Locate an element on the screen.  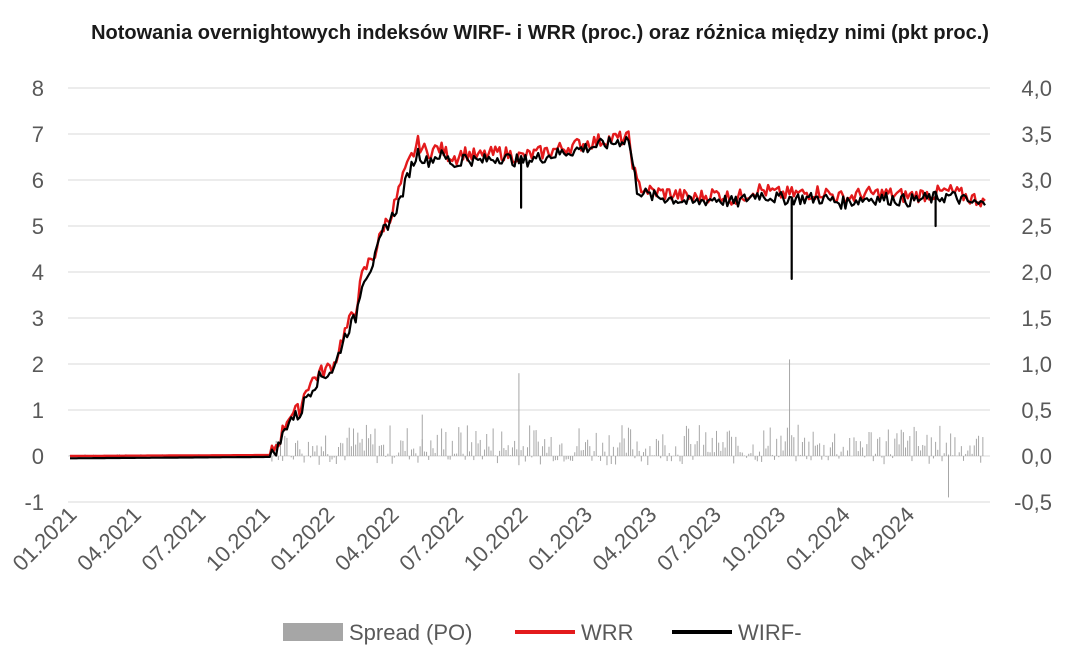
x-tick-label: 04.2023 is located at coordinates (625, 539).